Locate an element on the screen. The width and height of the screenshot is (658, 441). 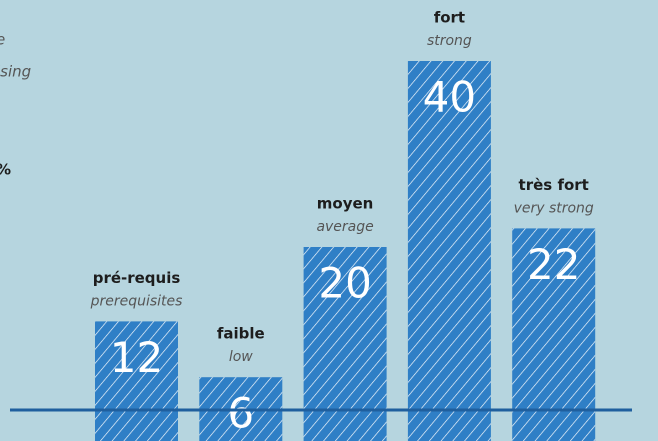
category-label: pré-requis is located at coordinates (137, 278).